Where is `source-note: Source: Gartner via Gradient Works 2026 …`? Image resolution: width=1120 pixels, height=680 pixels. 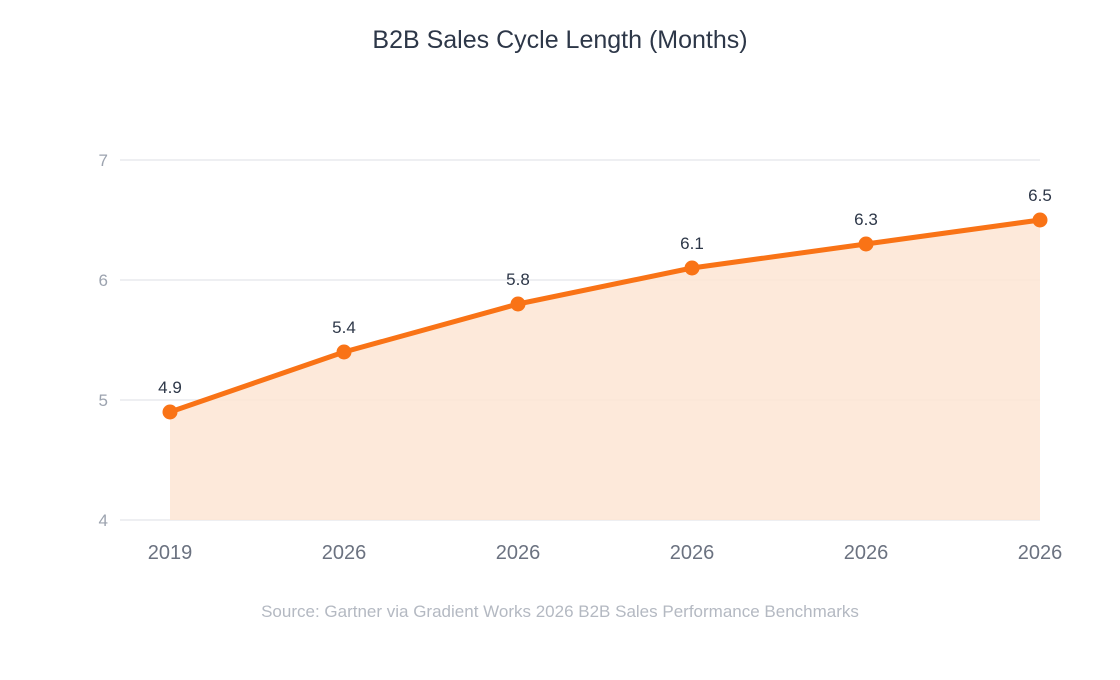
source-note: Source: Gartner via Gradient Works 2026 … is located at coordinates (560, 611).